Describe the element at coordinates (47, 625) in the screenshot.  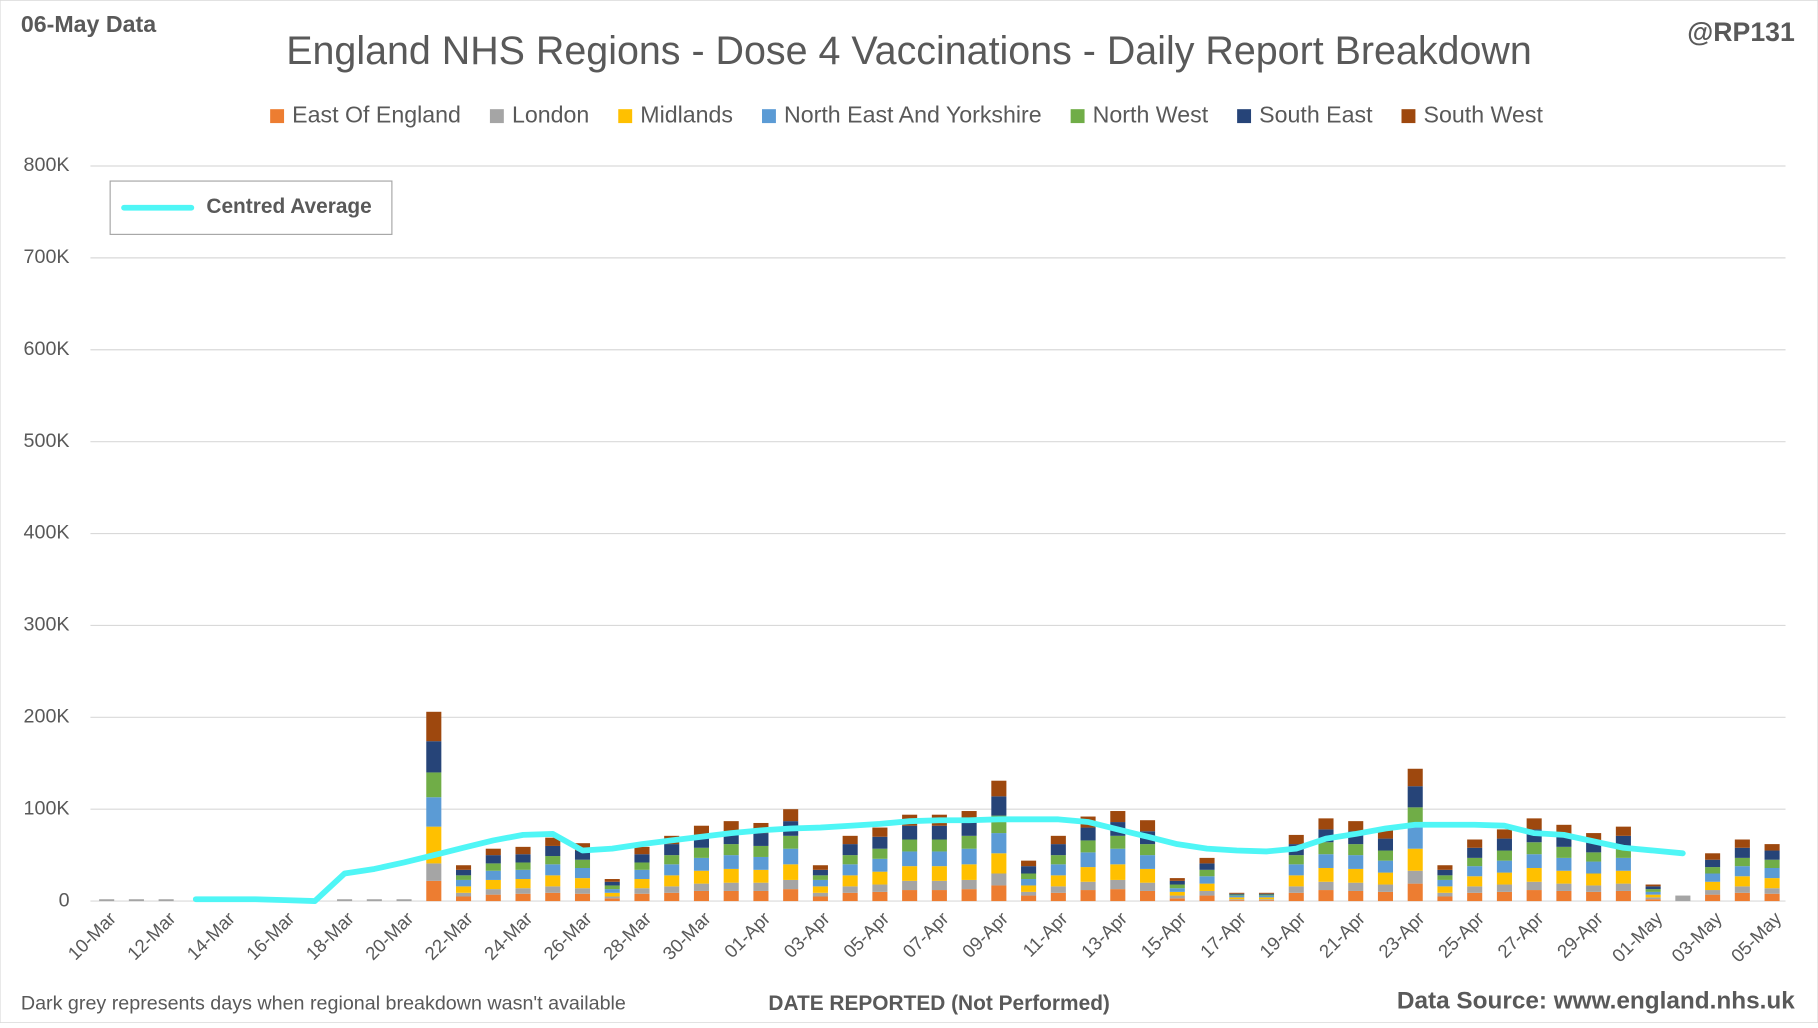
I see `y-tick-label: 300K` at that location.